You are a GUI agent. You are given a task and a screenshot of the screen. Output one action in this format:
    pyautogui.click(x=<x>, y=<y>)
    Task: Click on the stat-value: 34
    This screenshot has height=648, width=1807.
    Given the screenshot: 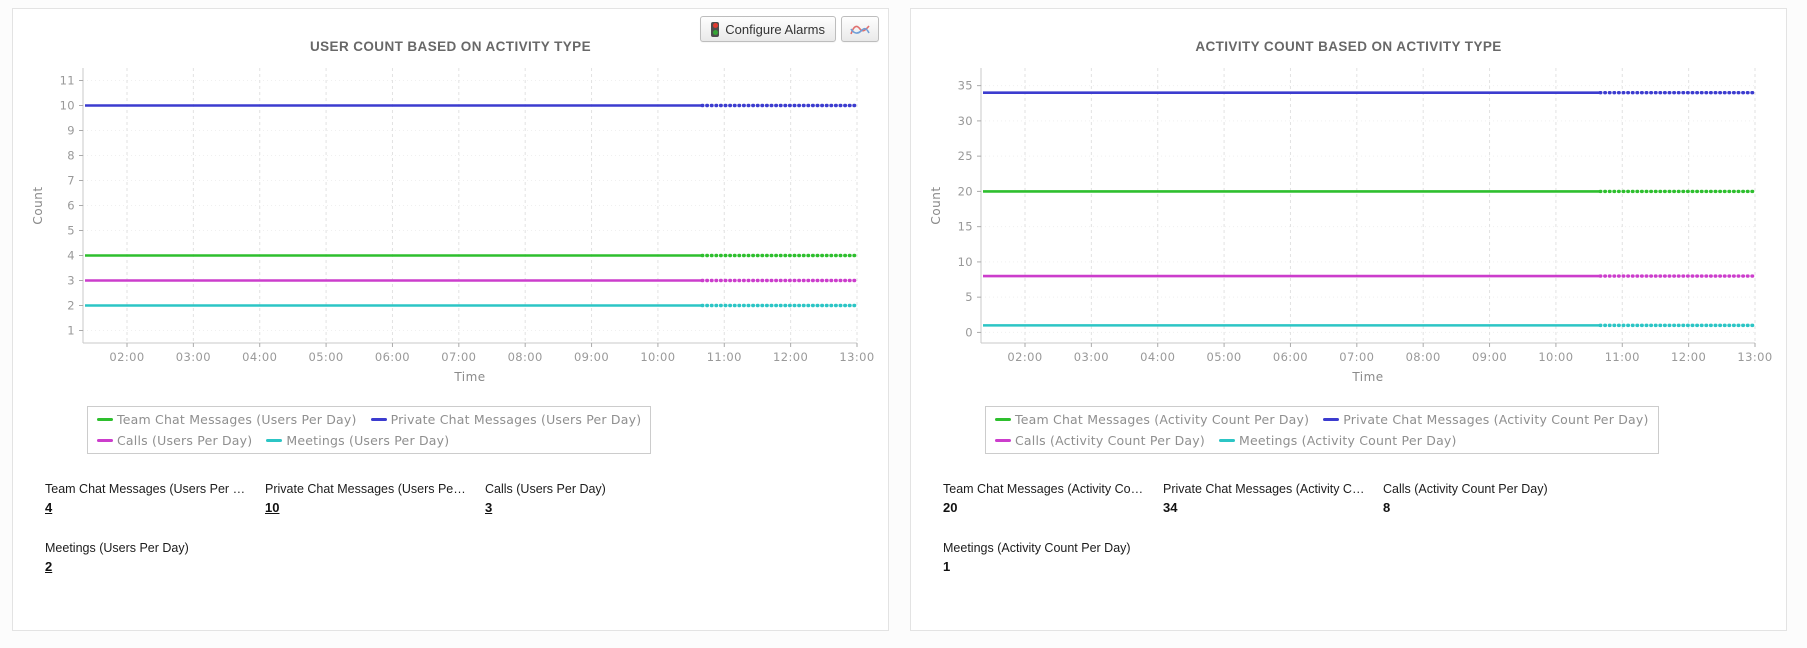 What is the action you would take?
    pyautogui.click(x=1170, y=507)
    